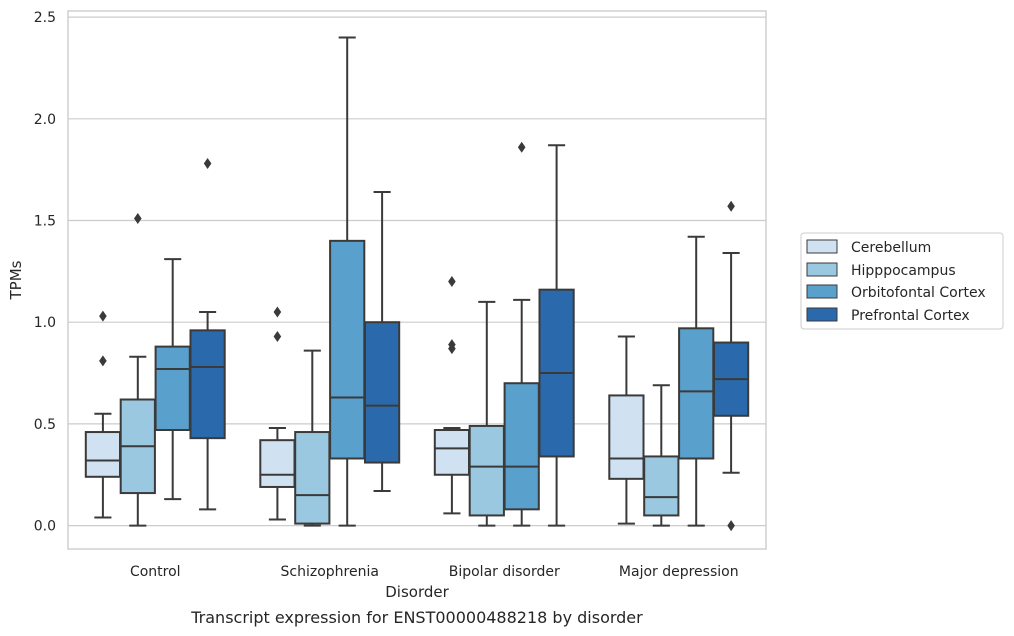 This screenshot has height=636, width=1014. I want to click on legend-label-prefrontal: Prefrontal Cortex, so click(910, 316).